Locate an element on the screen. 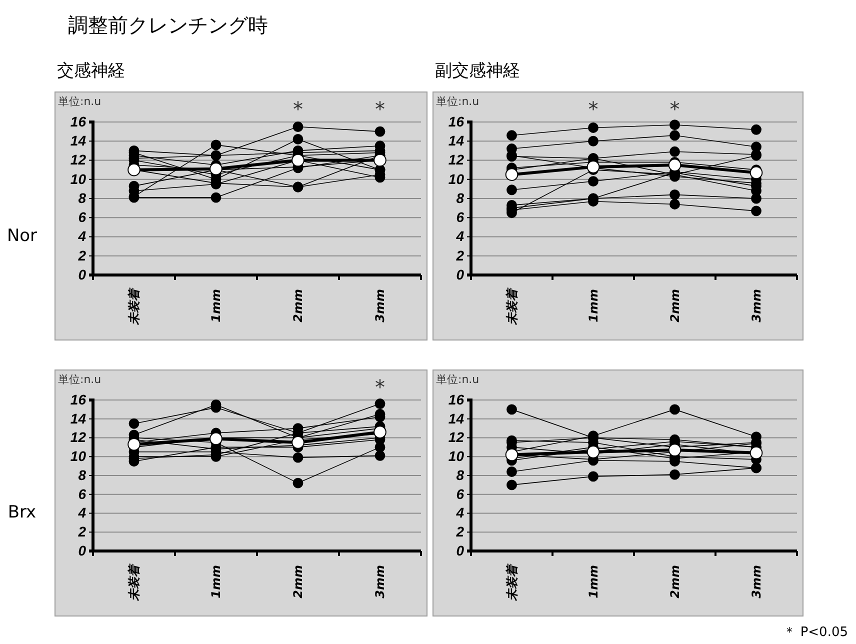 This screenshot has height=644, width=856. text: ＊ P<0.05 is located at coordinates (815, 632).